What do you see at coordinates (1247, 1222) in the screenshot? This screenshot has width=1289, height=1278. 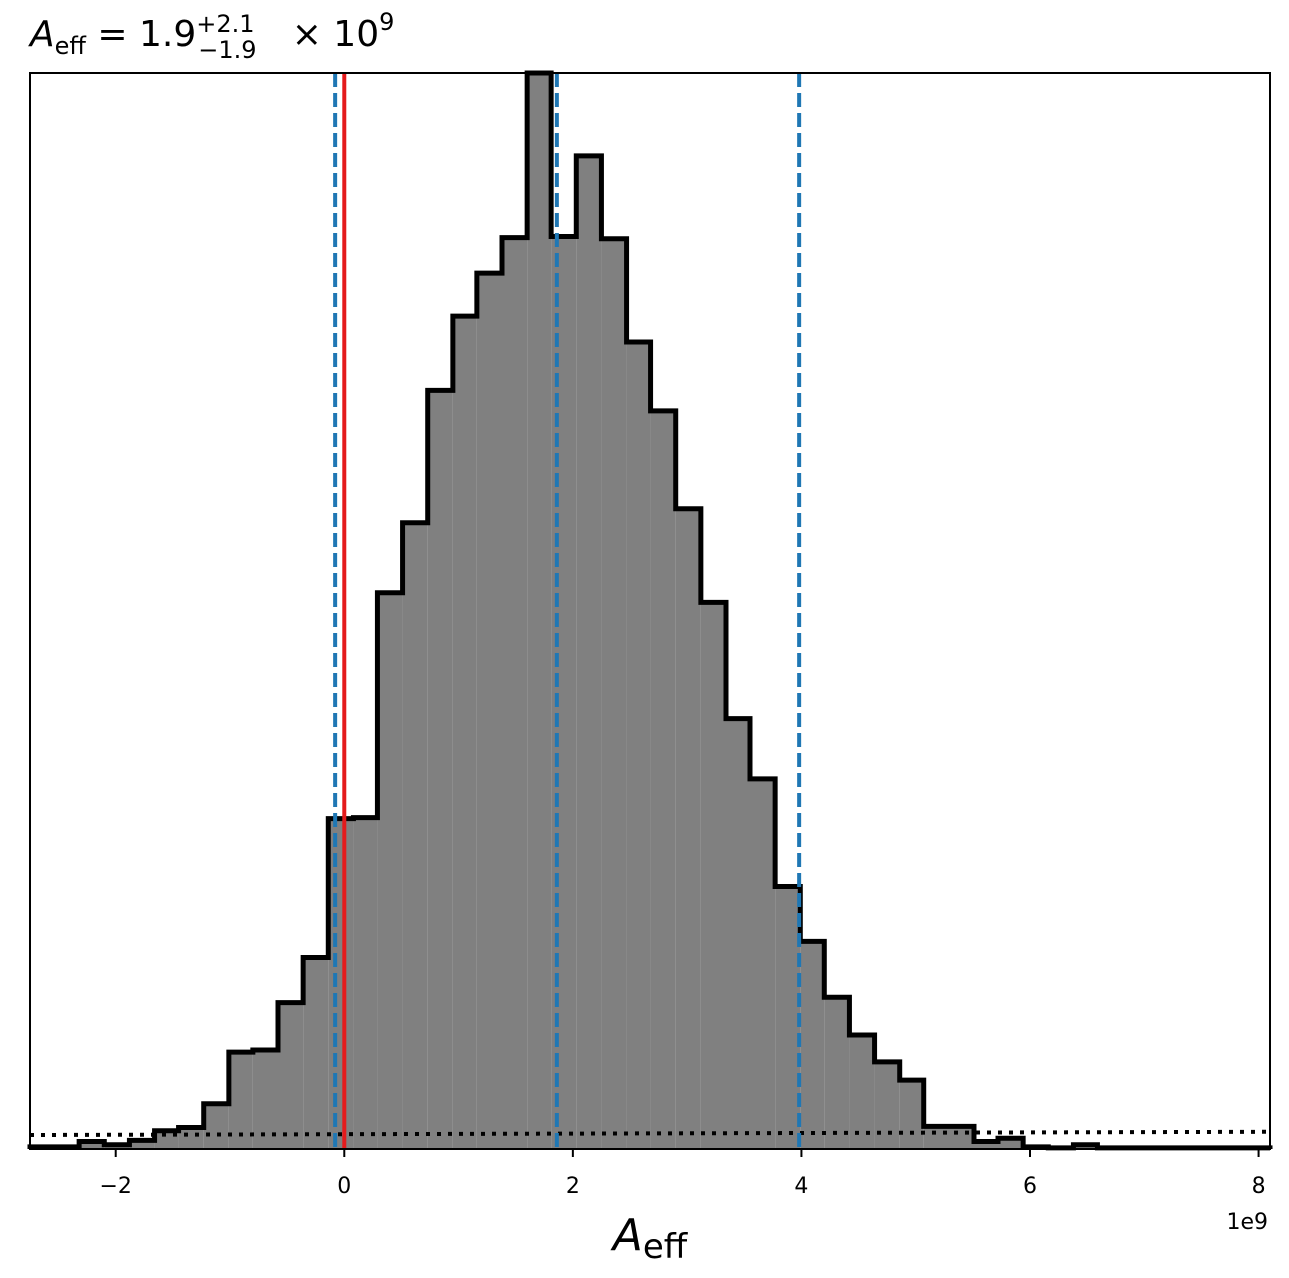 I see `x-axis-offset-text: 1e9` at bounding box center [1247, 1222].